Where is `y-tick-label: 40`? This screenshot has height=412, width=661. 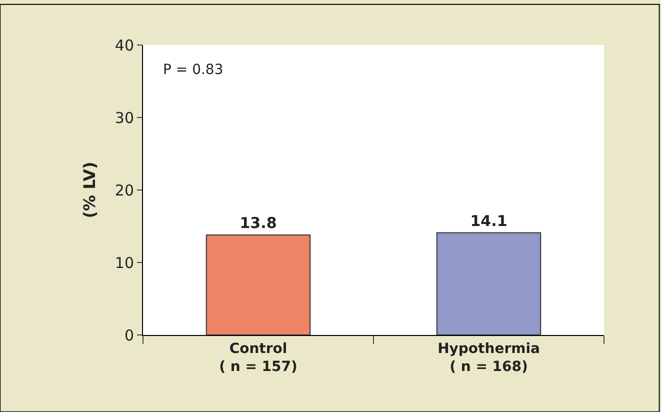 y-tick-label: 40 is located at coordinates (124, 45).